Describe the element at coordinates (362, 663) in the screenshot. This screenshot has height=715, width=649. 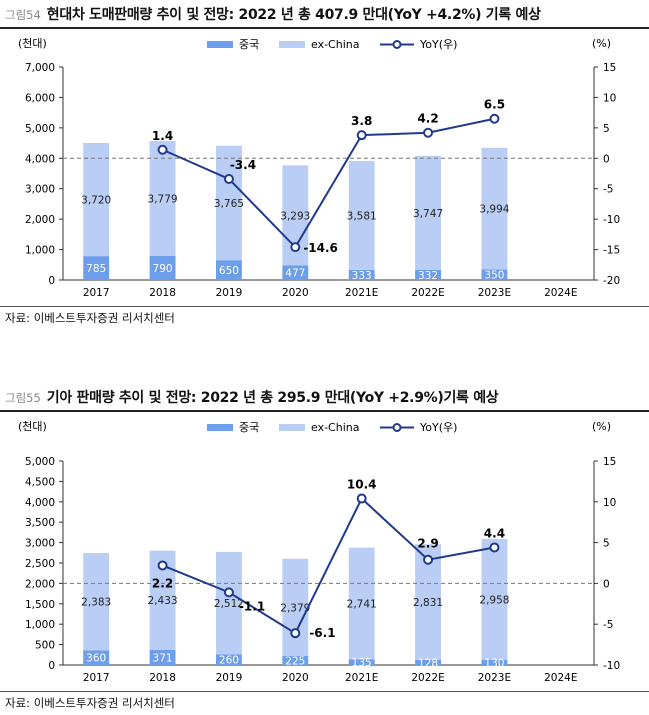
I see `china-value-label: 135` at that location.